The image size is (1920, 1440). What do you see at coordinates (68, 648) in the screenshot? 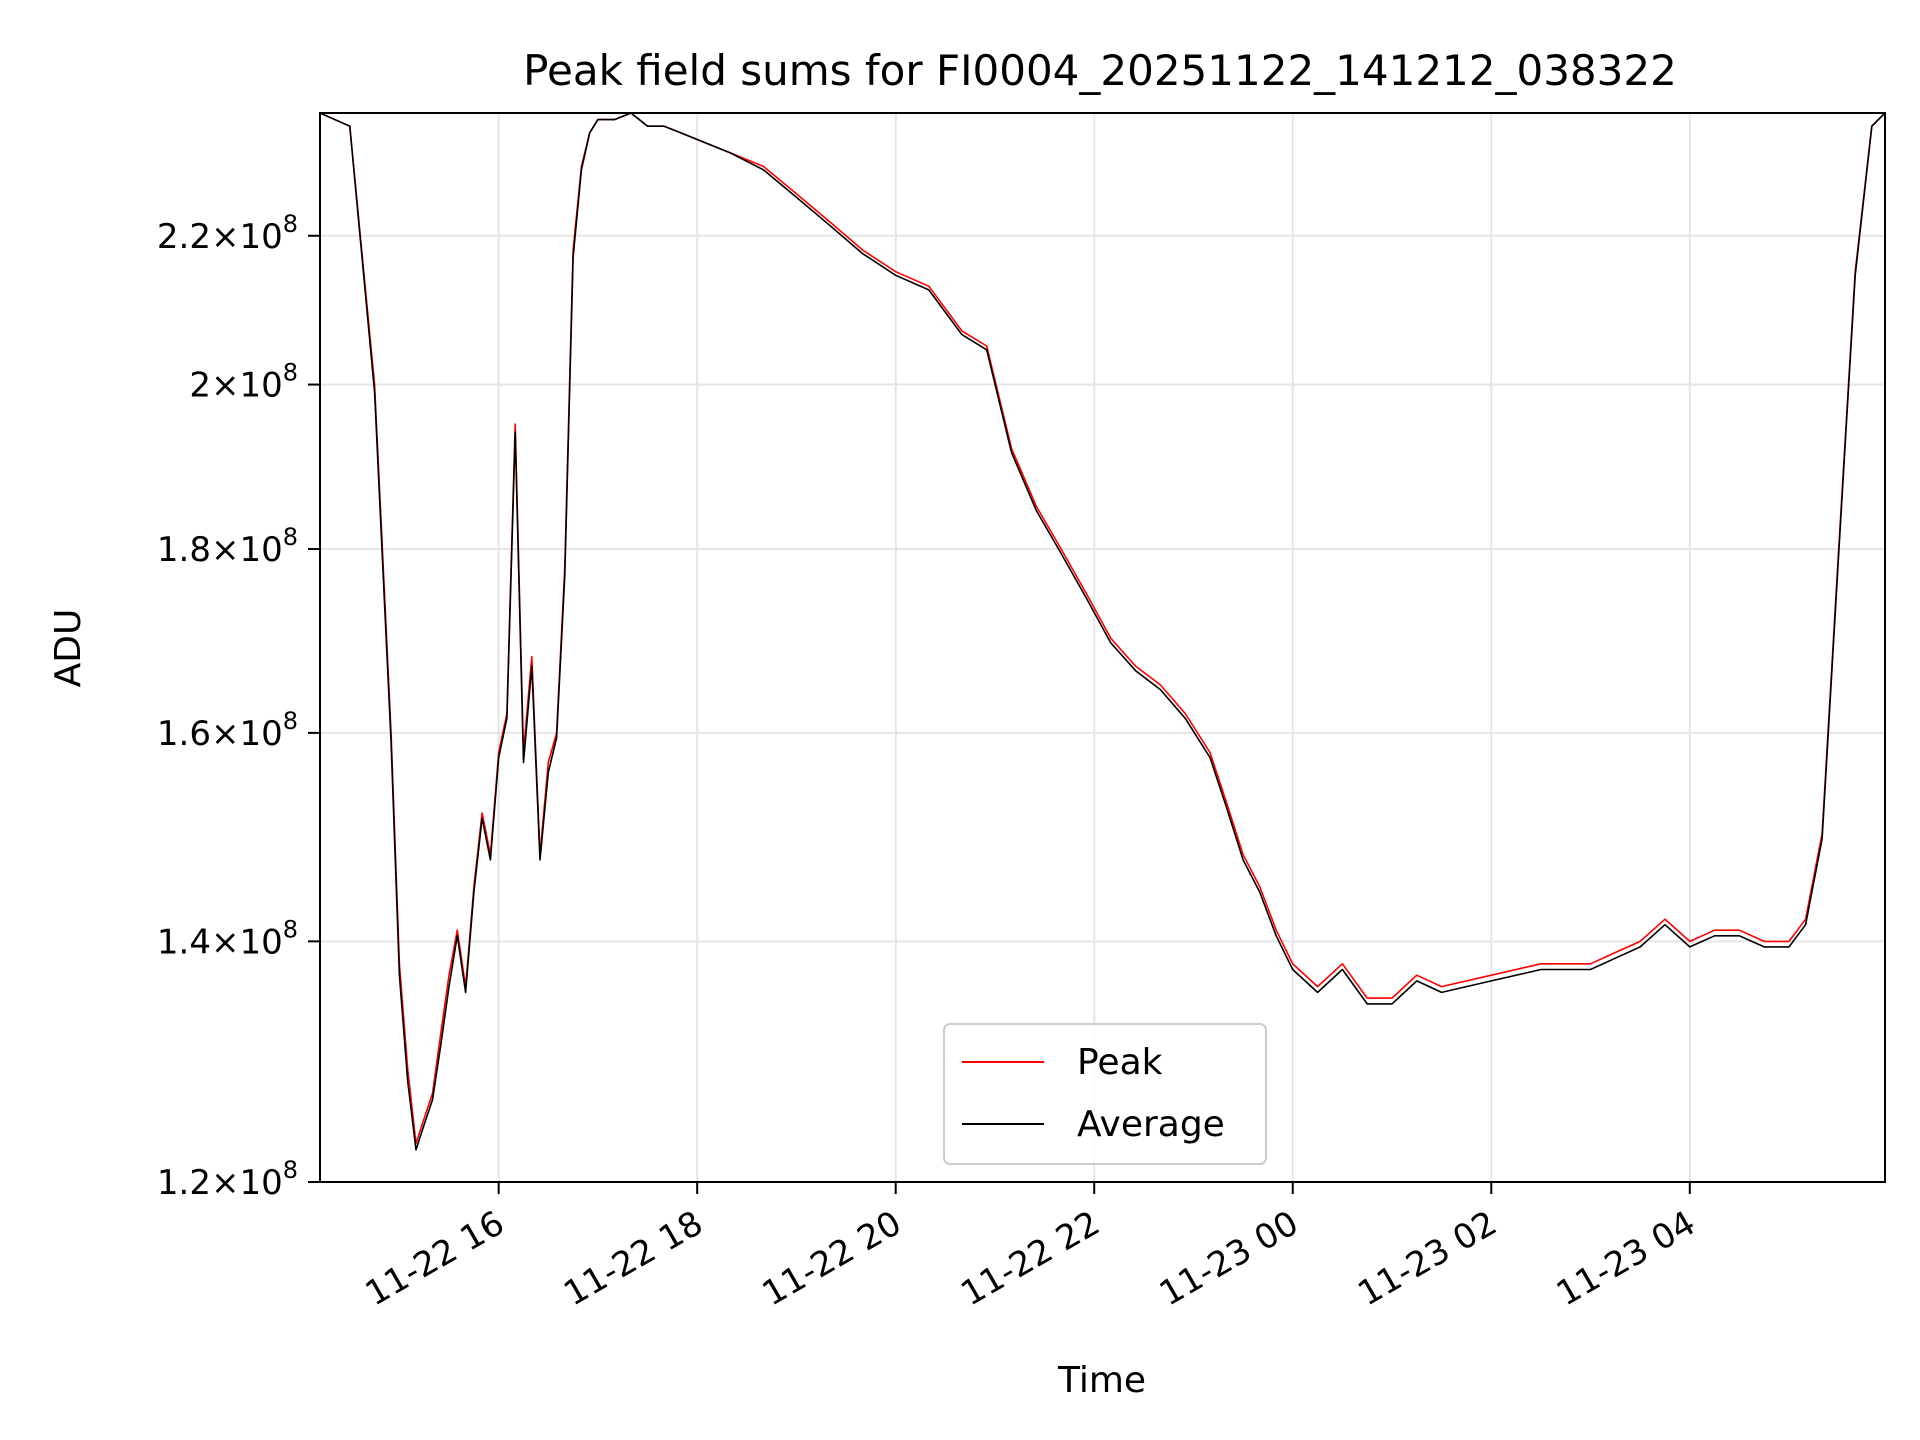
I see `y-axis-label: ADU` at bounding box center [68, 648].